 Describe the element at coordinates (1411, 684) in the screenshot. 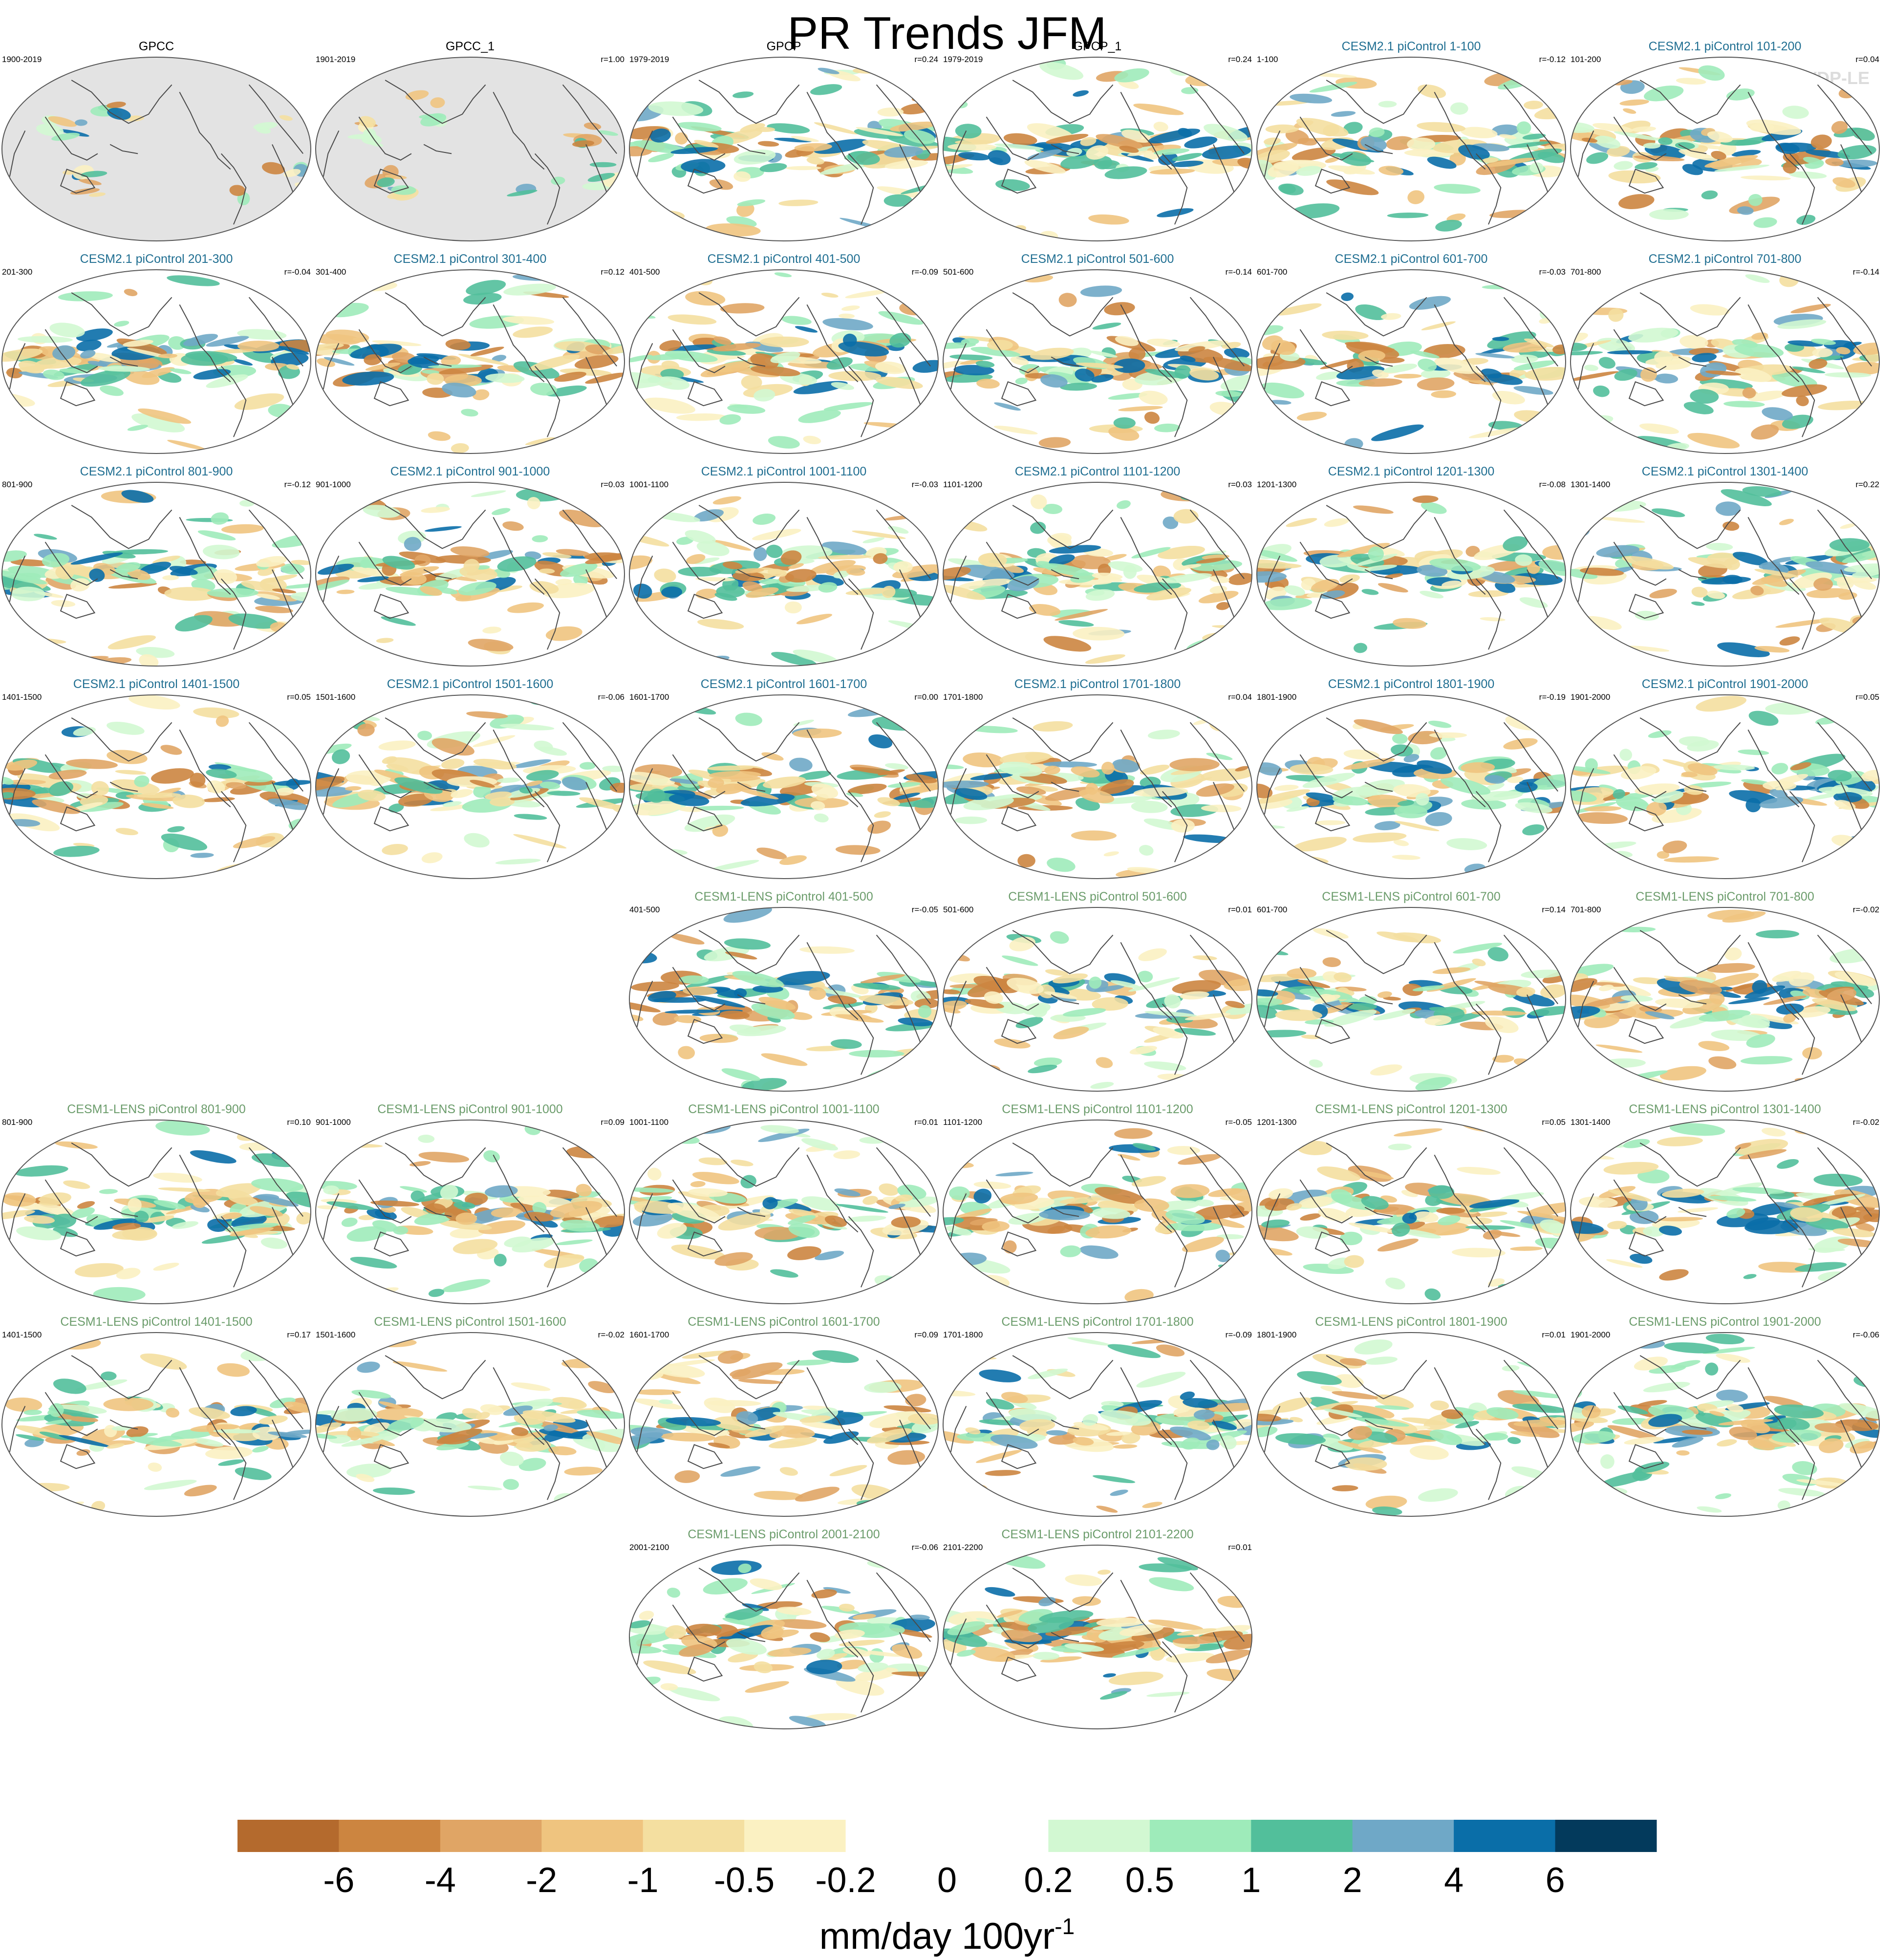

I see `panel-title: CESM2.1 piControl 1801-1900` at that location.